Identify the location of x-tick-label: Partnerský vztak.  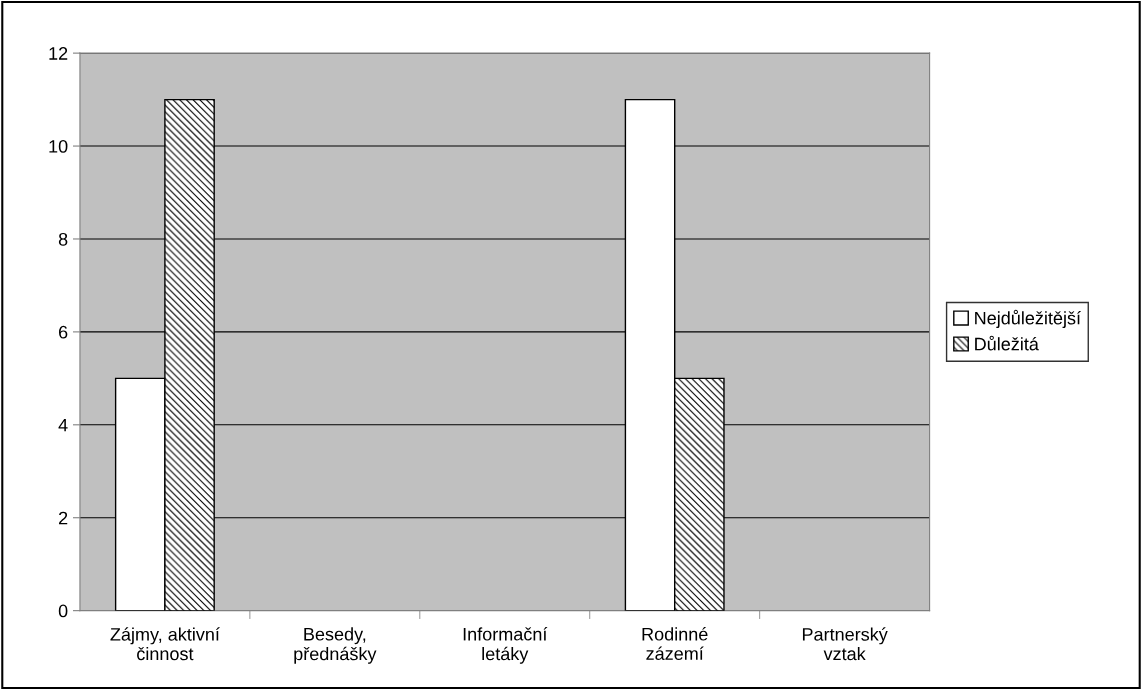
(845, 644).